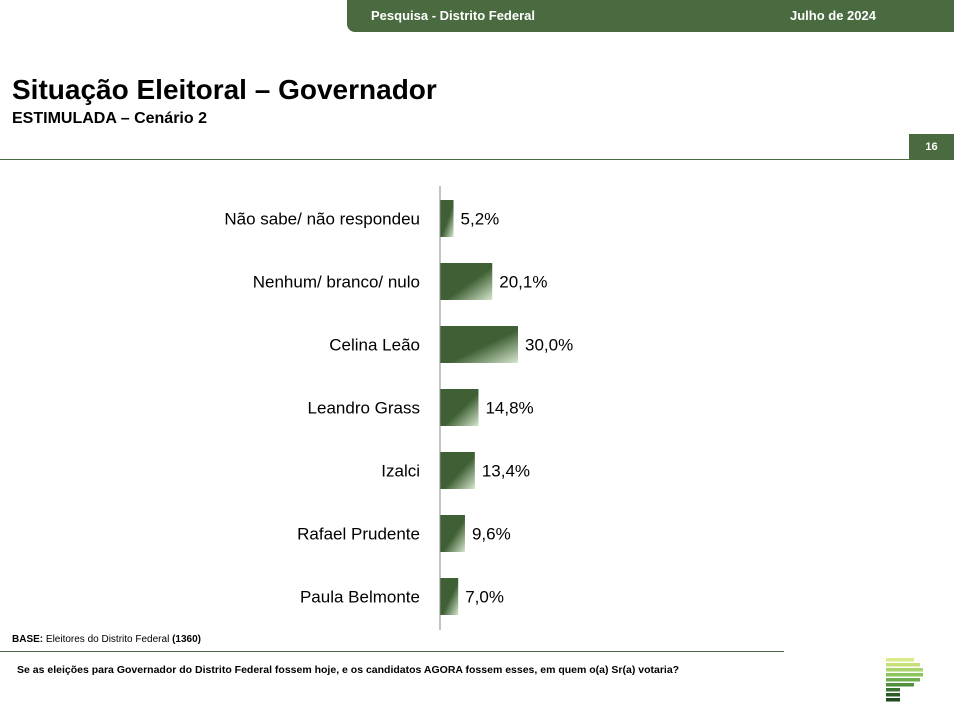 This screenshot has width=954, height=715. I want to click on base-text: Eleitores do Distrito Federal, so click(108, 639).